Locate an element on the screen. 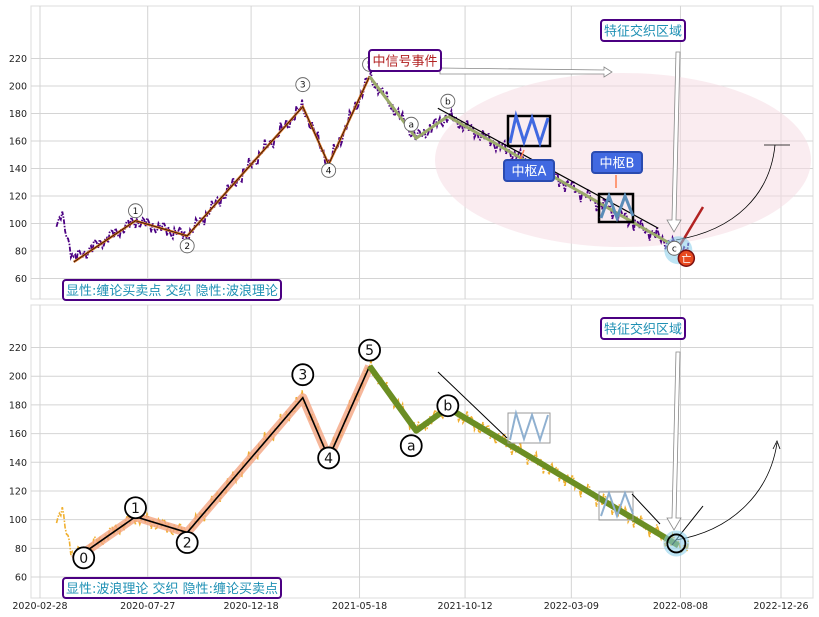  end-marker-label: 亡 is located at coordinates (686, 258).